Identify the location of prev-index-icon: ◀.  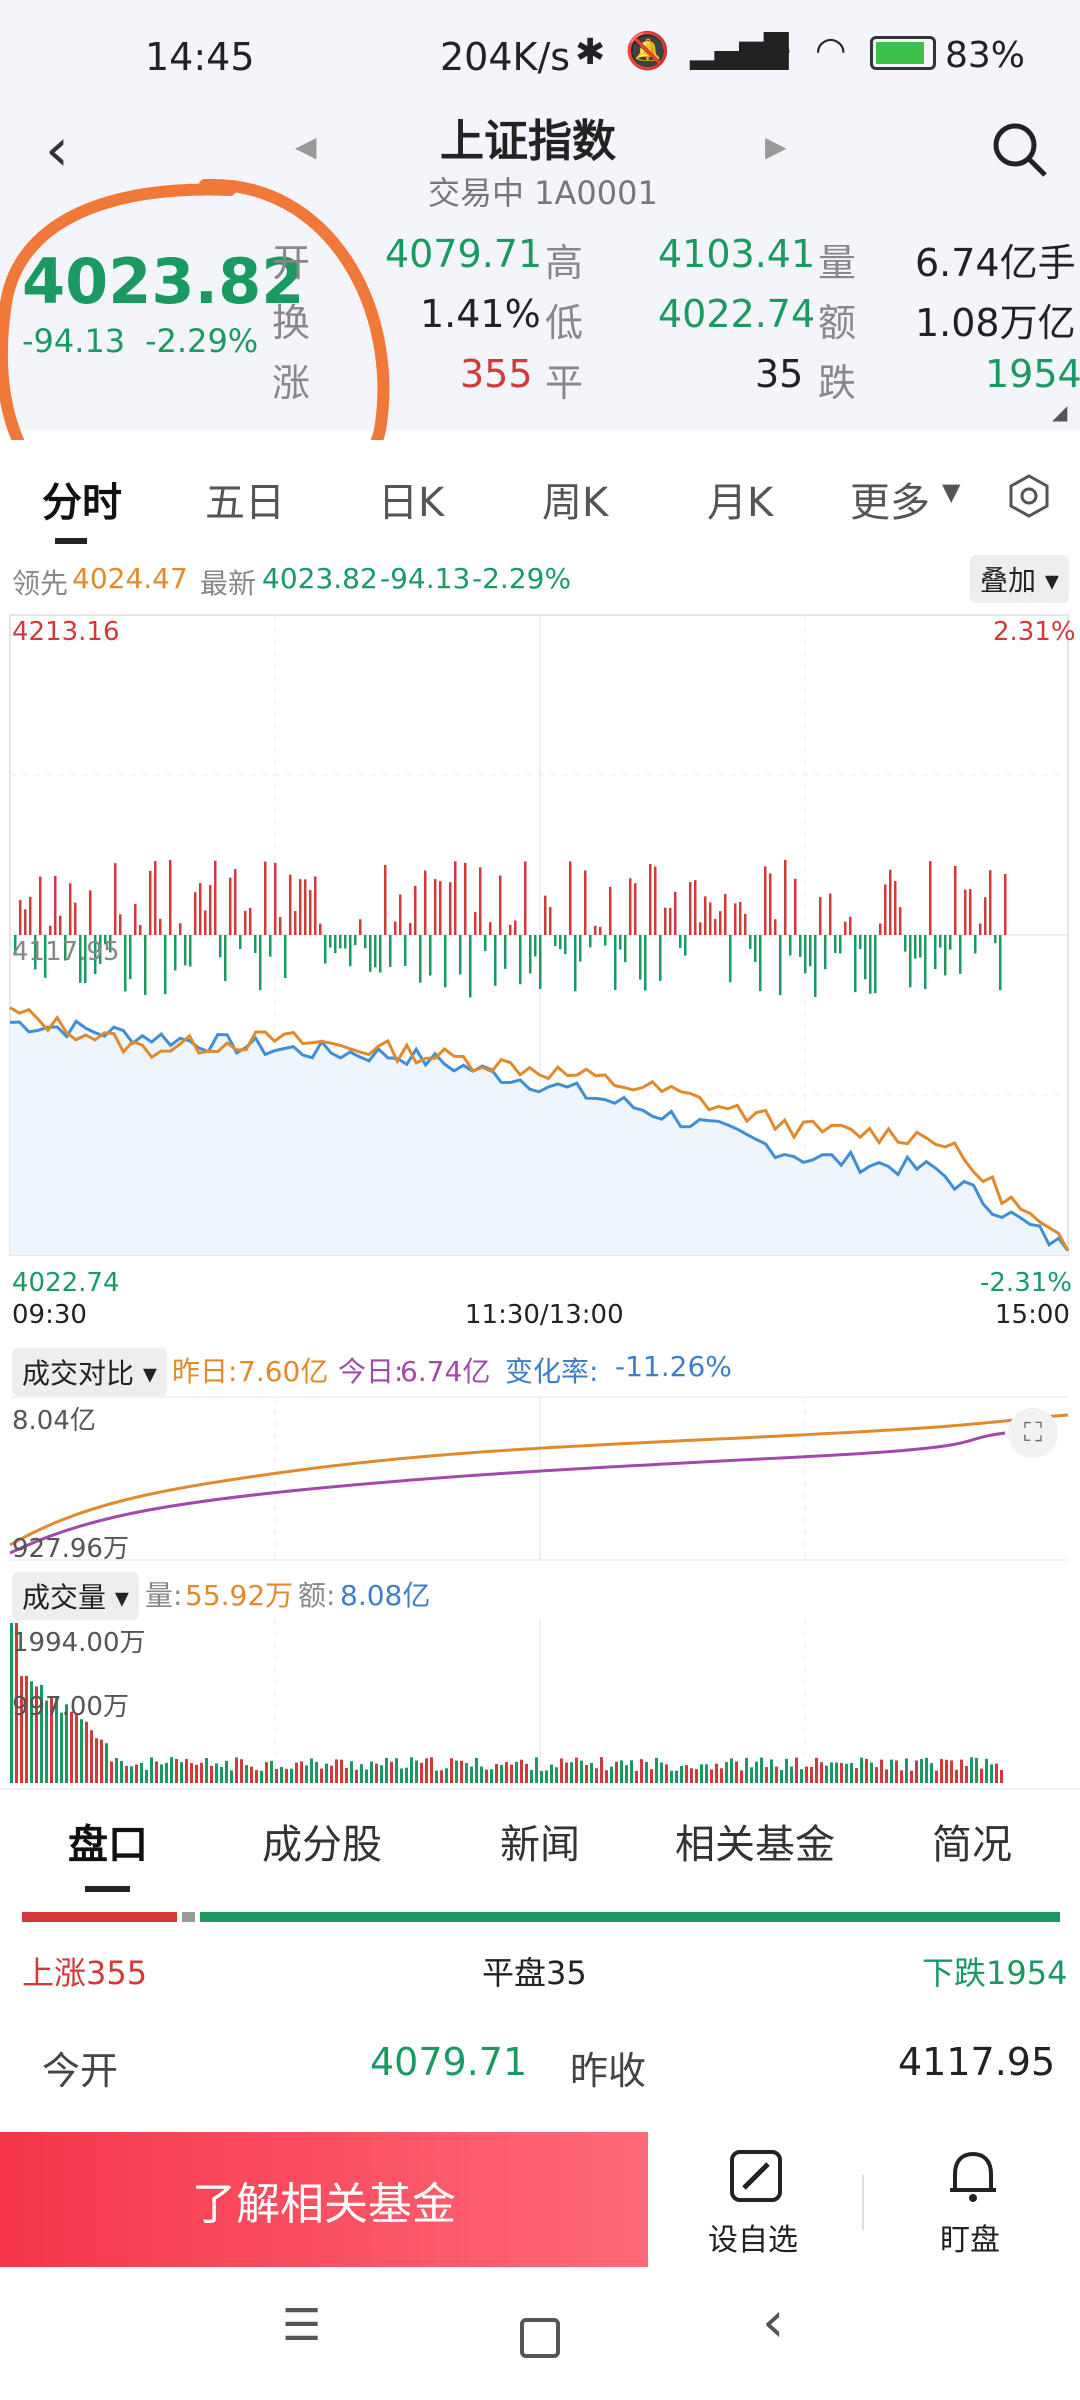
(306, 146).